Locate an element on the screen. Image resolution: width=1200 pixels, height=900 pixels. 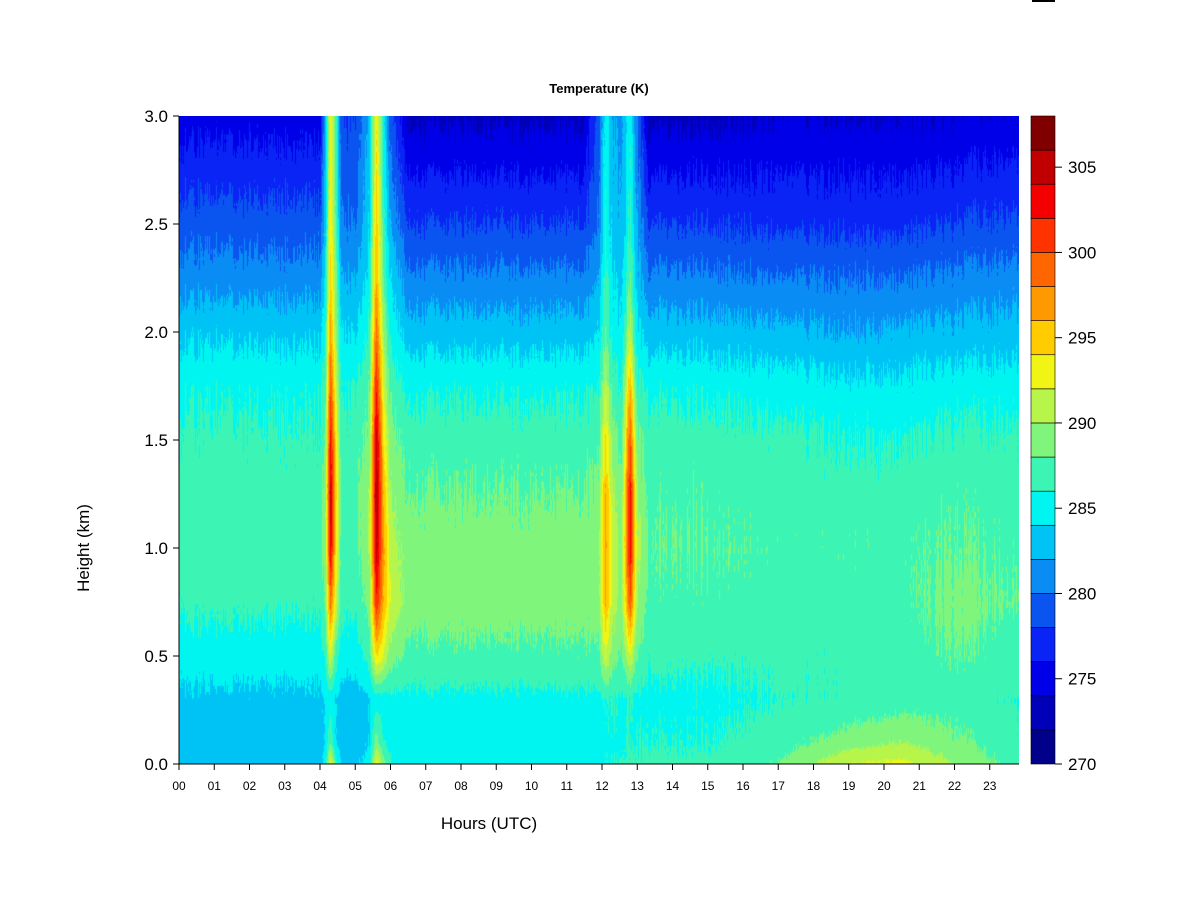
x-tick-label: 13 is located at coordinates (638, 786).